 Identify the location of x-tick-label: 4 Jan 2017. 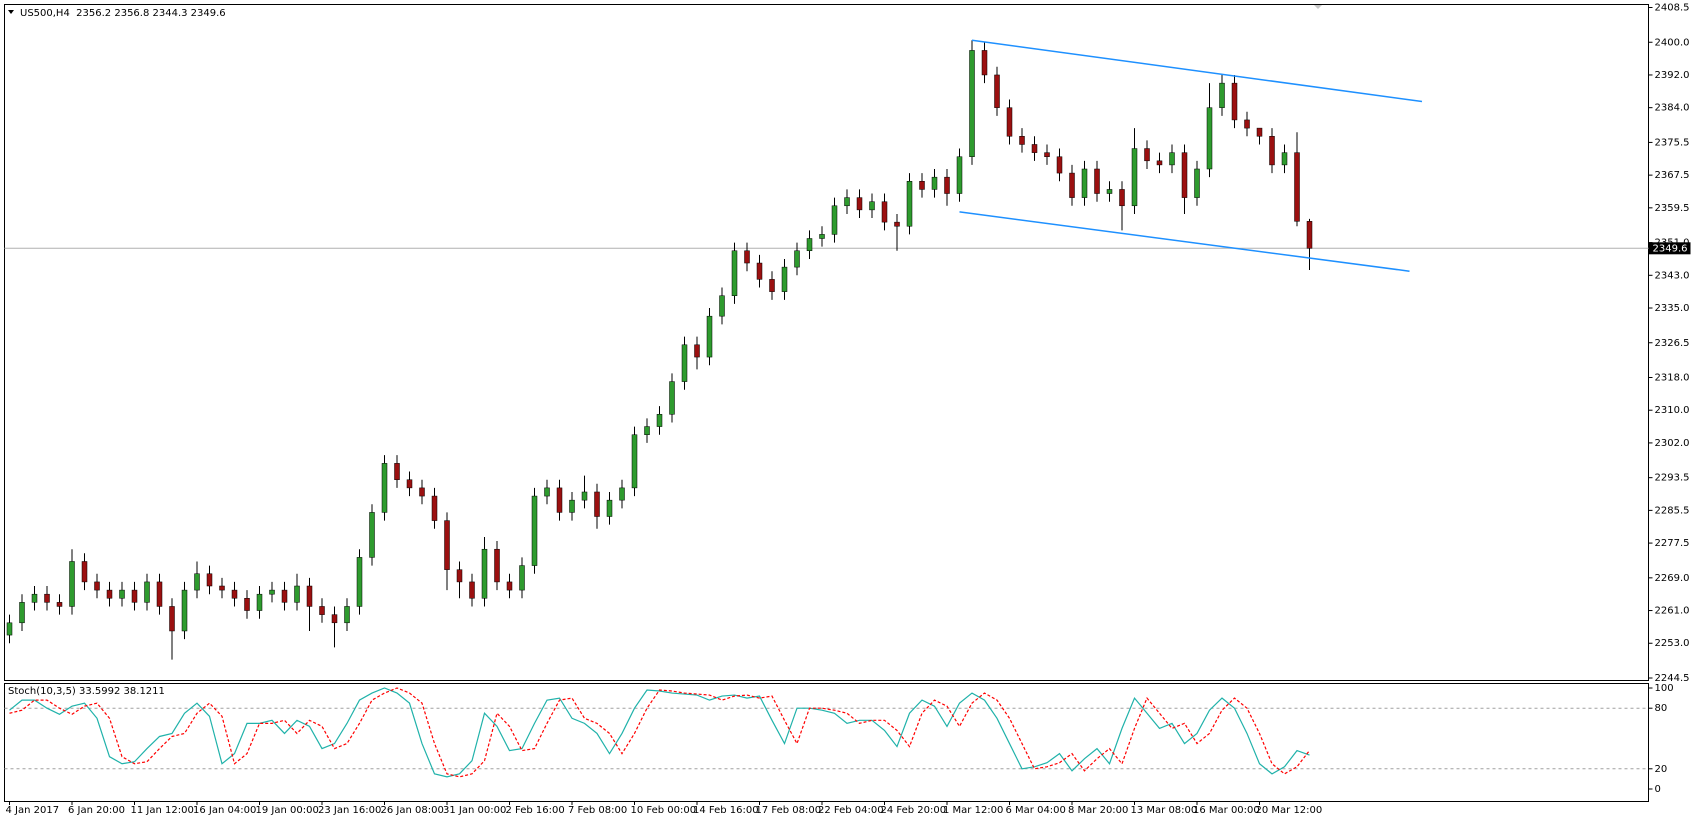
(33, 810).